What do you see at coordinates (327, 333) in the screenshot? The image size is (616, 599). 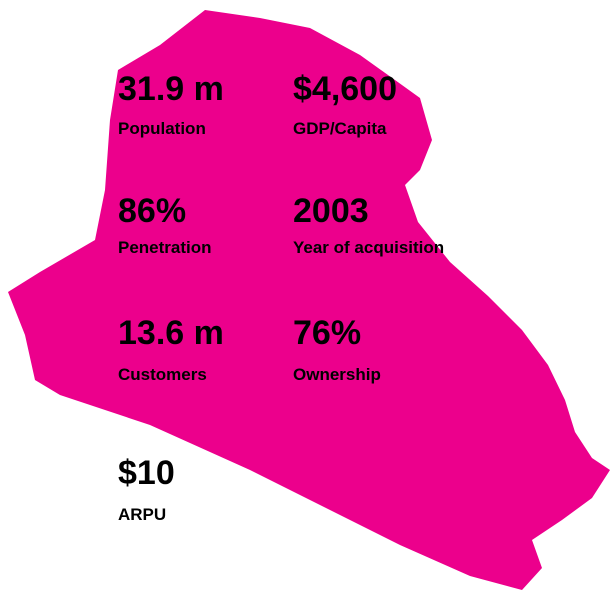 I see `stat-value: 76%` at bounding box center [327, 333].